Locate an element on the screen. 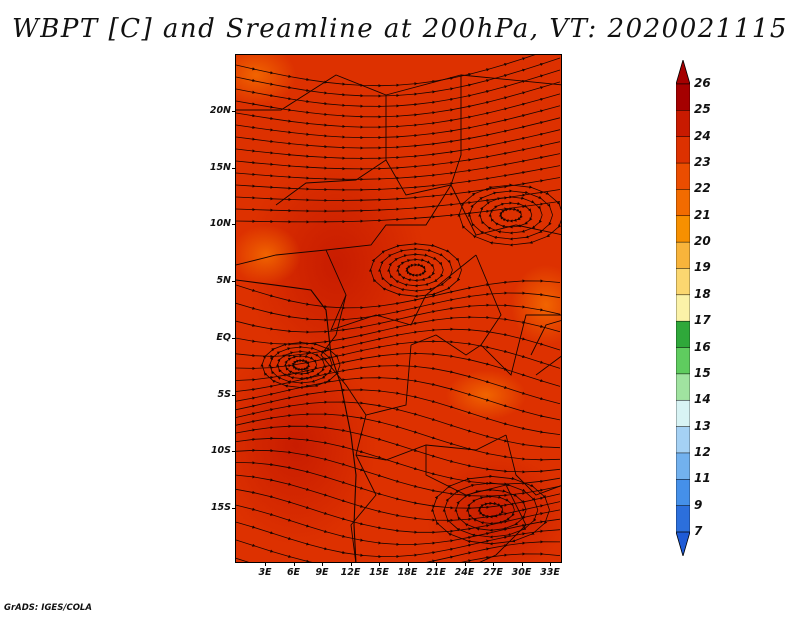 This screenshot has height=618, width=800. colorbar is located at coordinates (683, 308).